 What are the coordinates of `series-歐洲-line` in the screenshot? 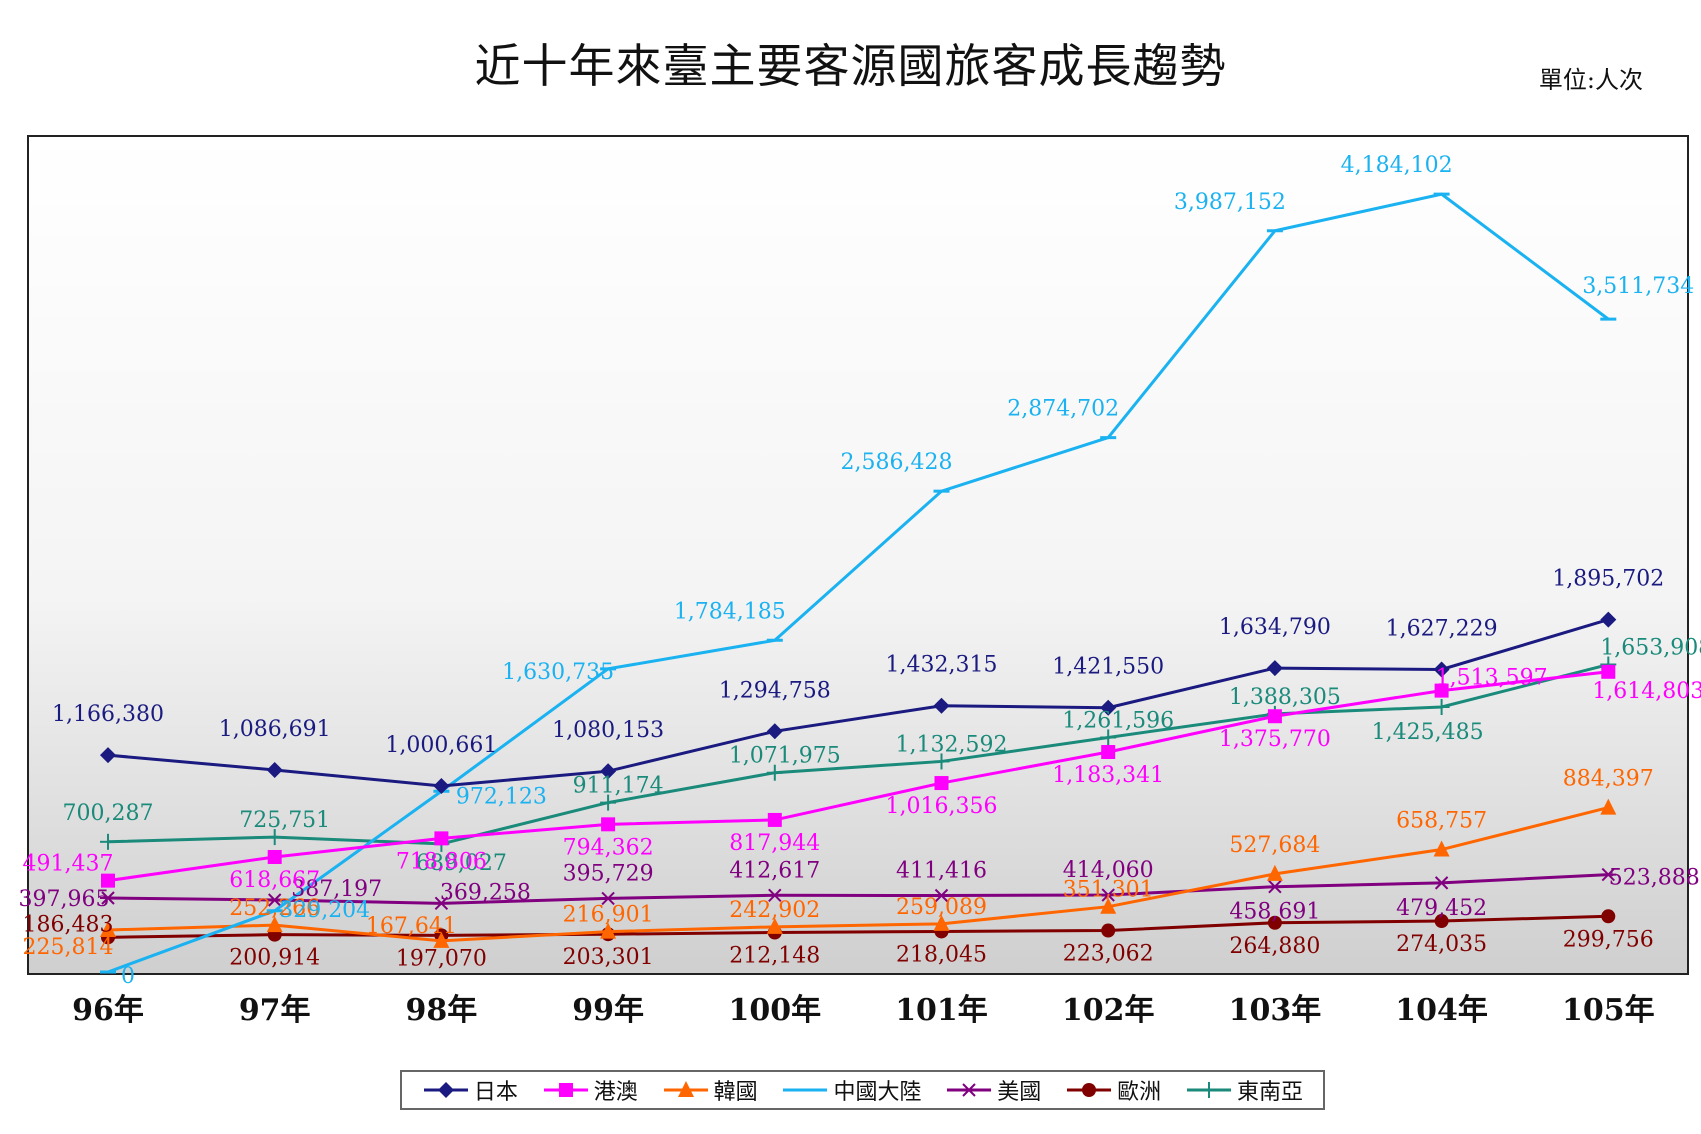 It's located at (858, 926).